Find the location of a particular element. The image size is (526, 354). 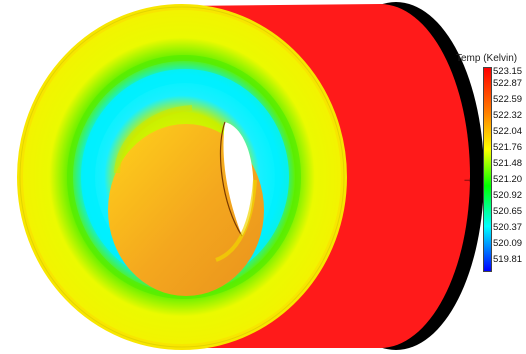

bore-through-white is located at coordinates (238, 179).